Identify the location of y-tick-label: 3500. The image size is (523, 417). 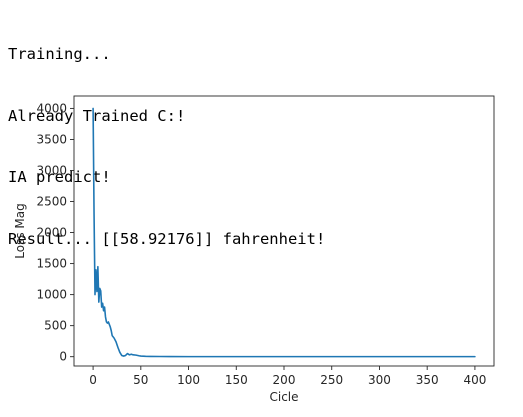
(51, 139).